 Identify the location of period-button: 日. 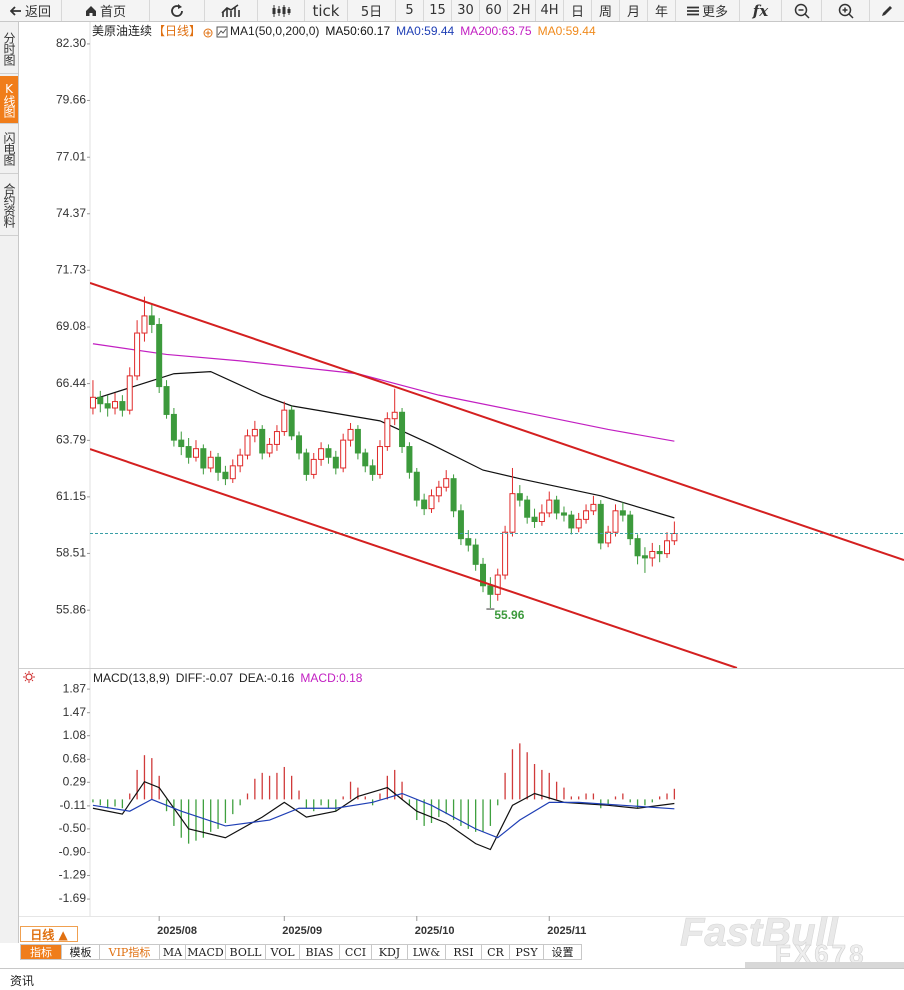
(578, 10).